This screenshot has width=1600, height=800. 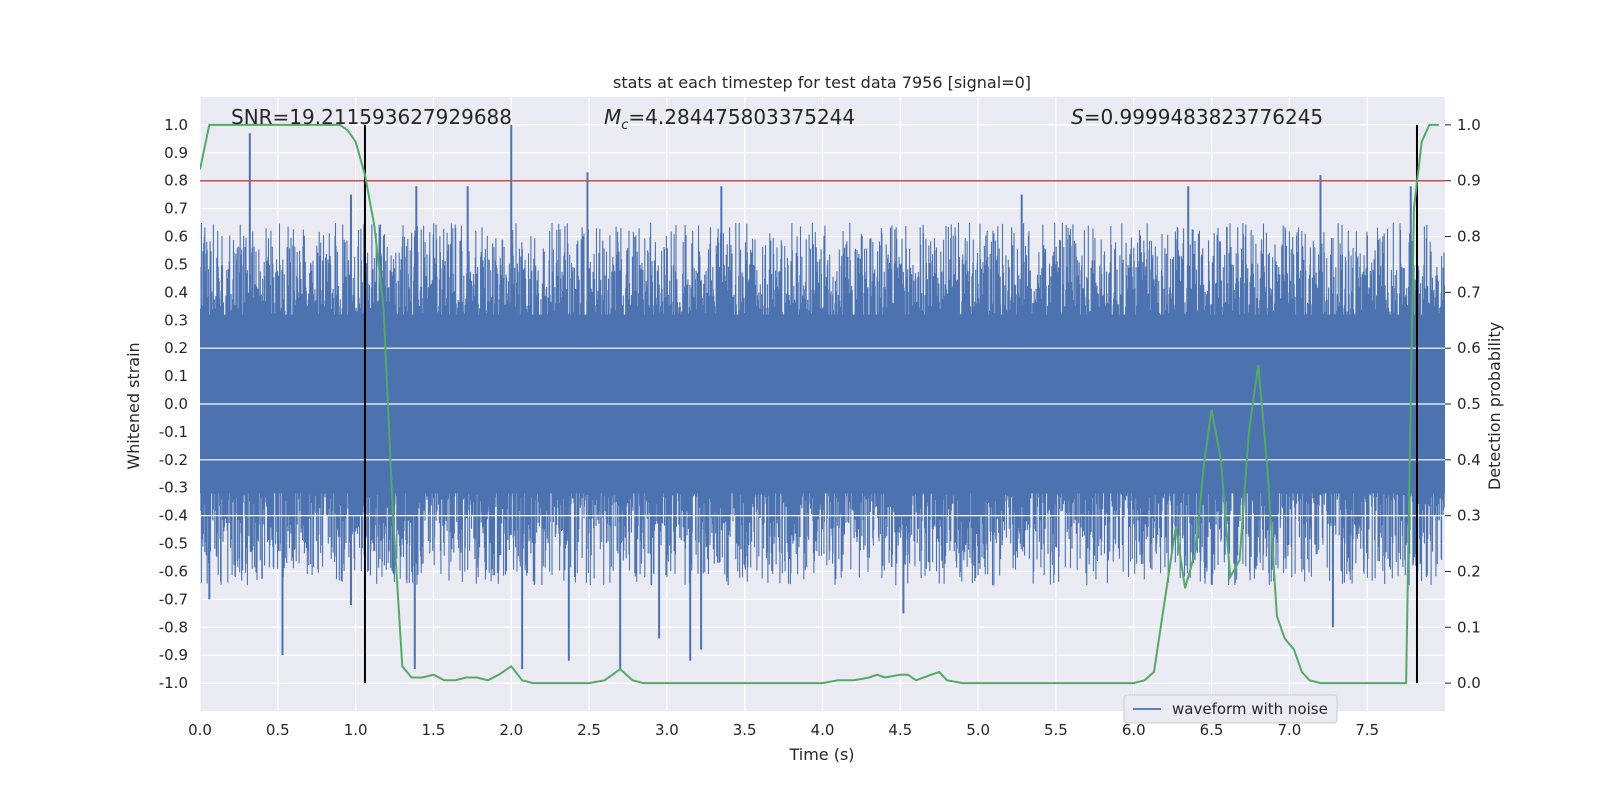 What do you see at coordinates (1212, 730) in the screenshot?
I see `x-tick-label: 6.5` at bounding box center [1212, 730].